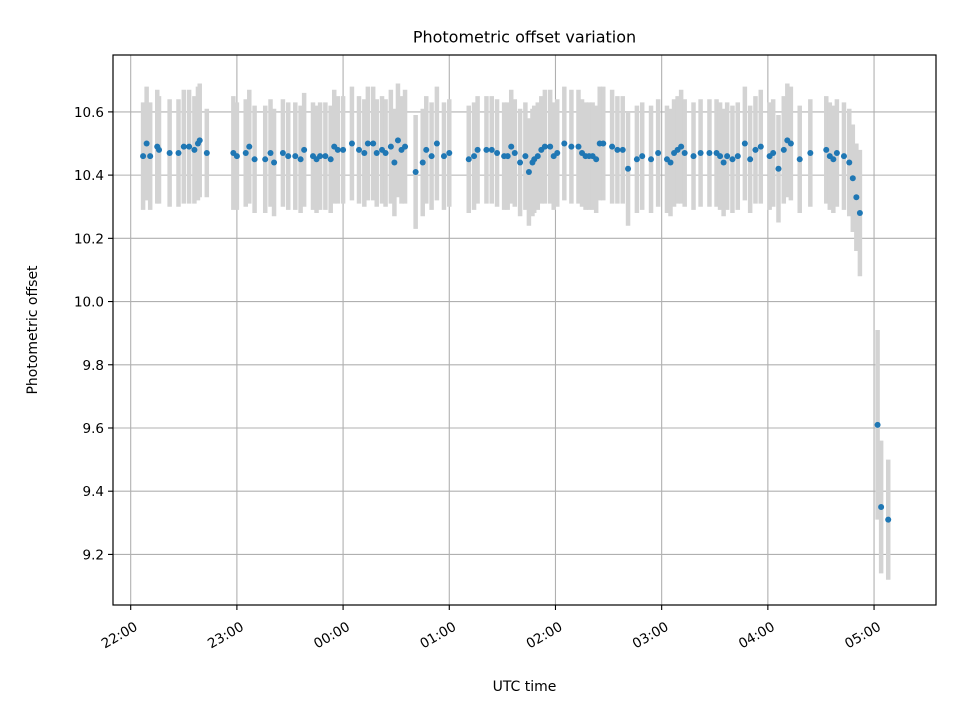  What do you see at coordinates (93, 492) in the screenshot?
I see `y-tick-label: 9.4` at bounding box center [93, 492].